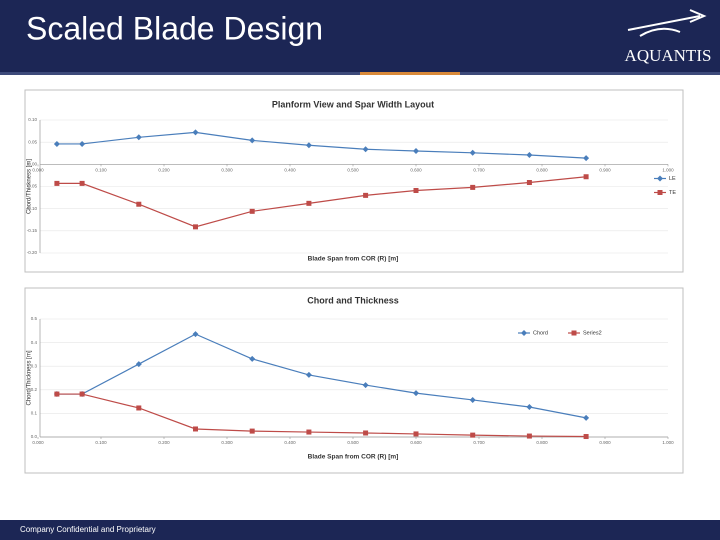  I want to click on logo-text: AQUANTIS, so click(668, 55).